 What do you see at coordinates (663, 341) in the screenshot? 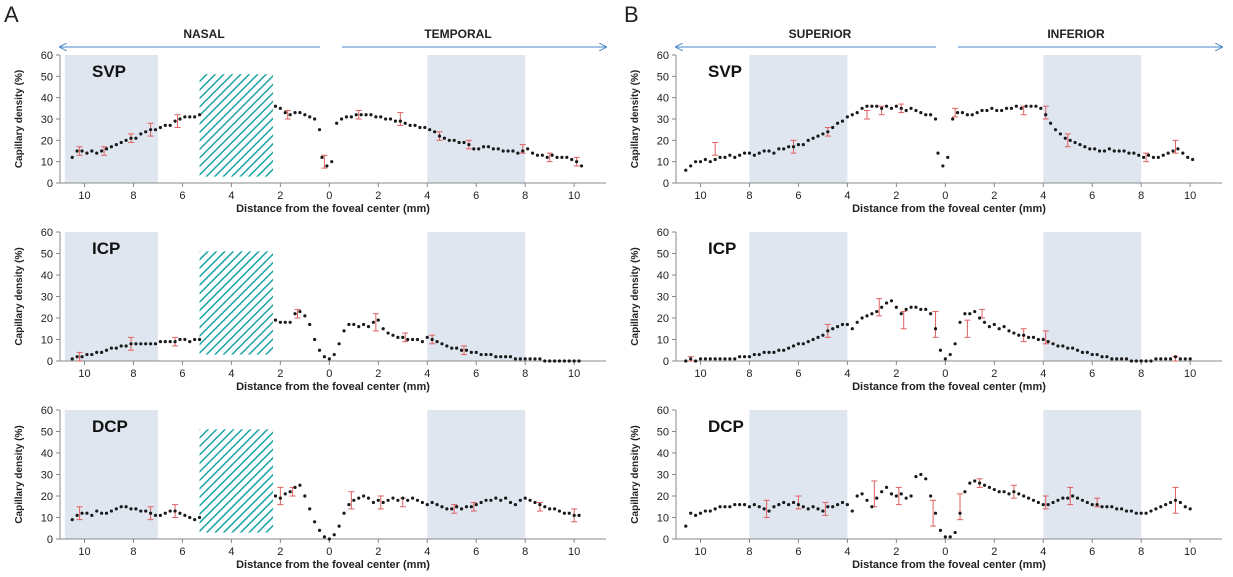
I see `y-tick-label: 10` at bounding box center [663, 341].